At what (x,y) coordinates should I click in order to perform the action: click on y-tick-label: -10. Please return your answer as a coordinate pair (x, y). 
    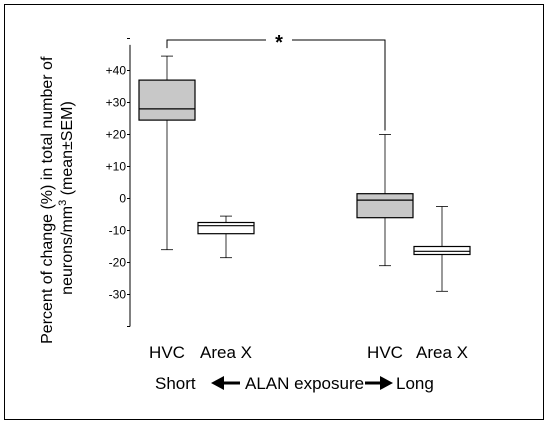
    Looking at the image, I should click on (118, 231).